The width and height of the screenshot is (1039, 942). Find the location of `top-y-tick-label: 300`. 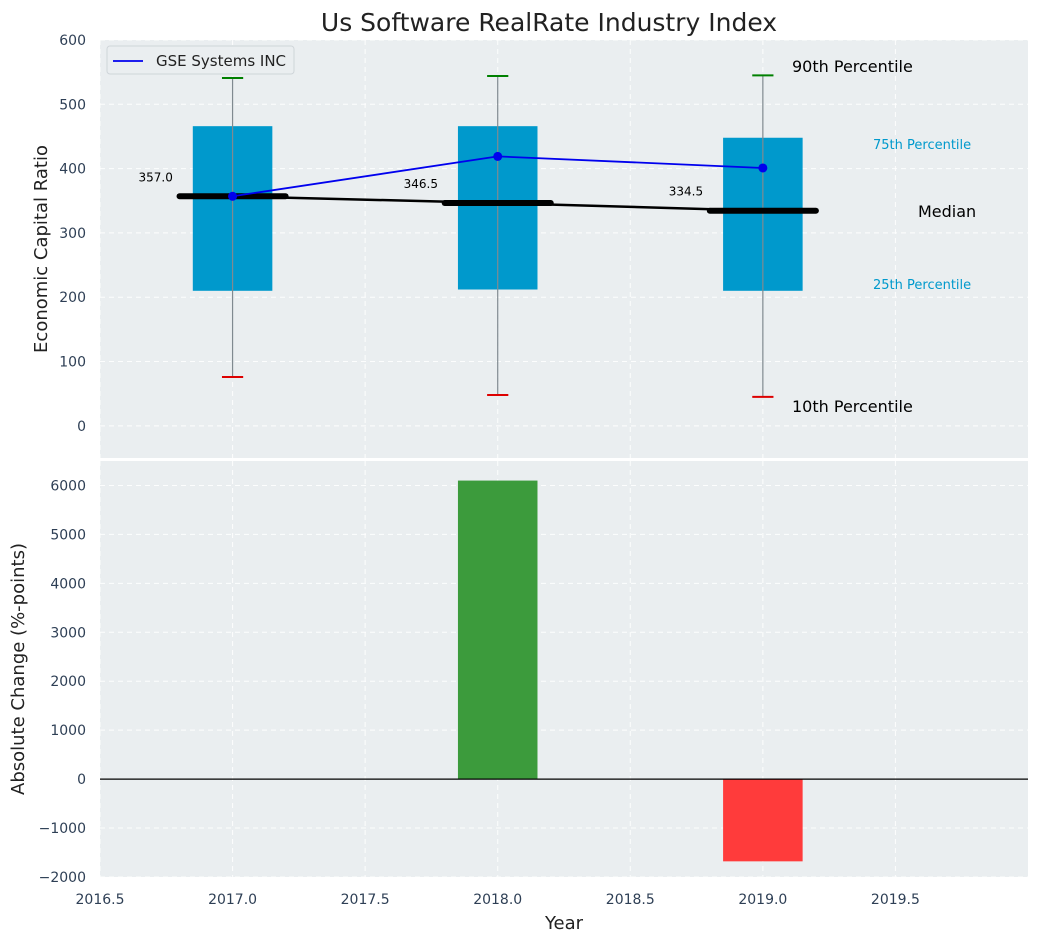

top-y-tick-label: 300 is located at coordinates (72, 234).